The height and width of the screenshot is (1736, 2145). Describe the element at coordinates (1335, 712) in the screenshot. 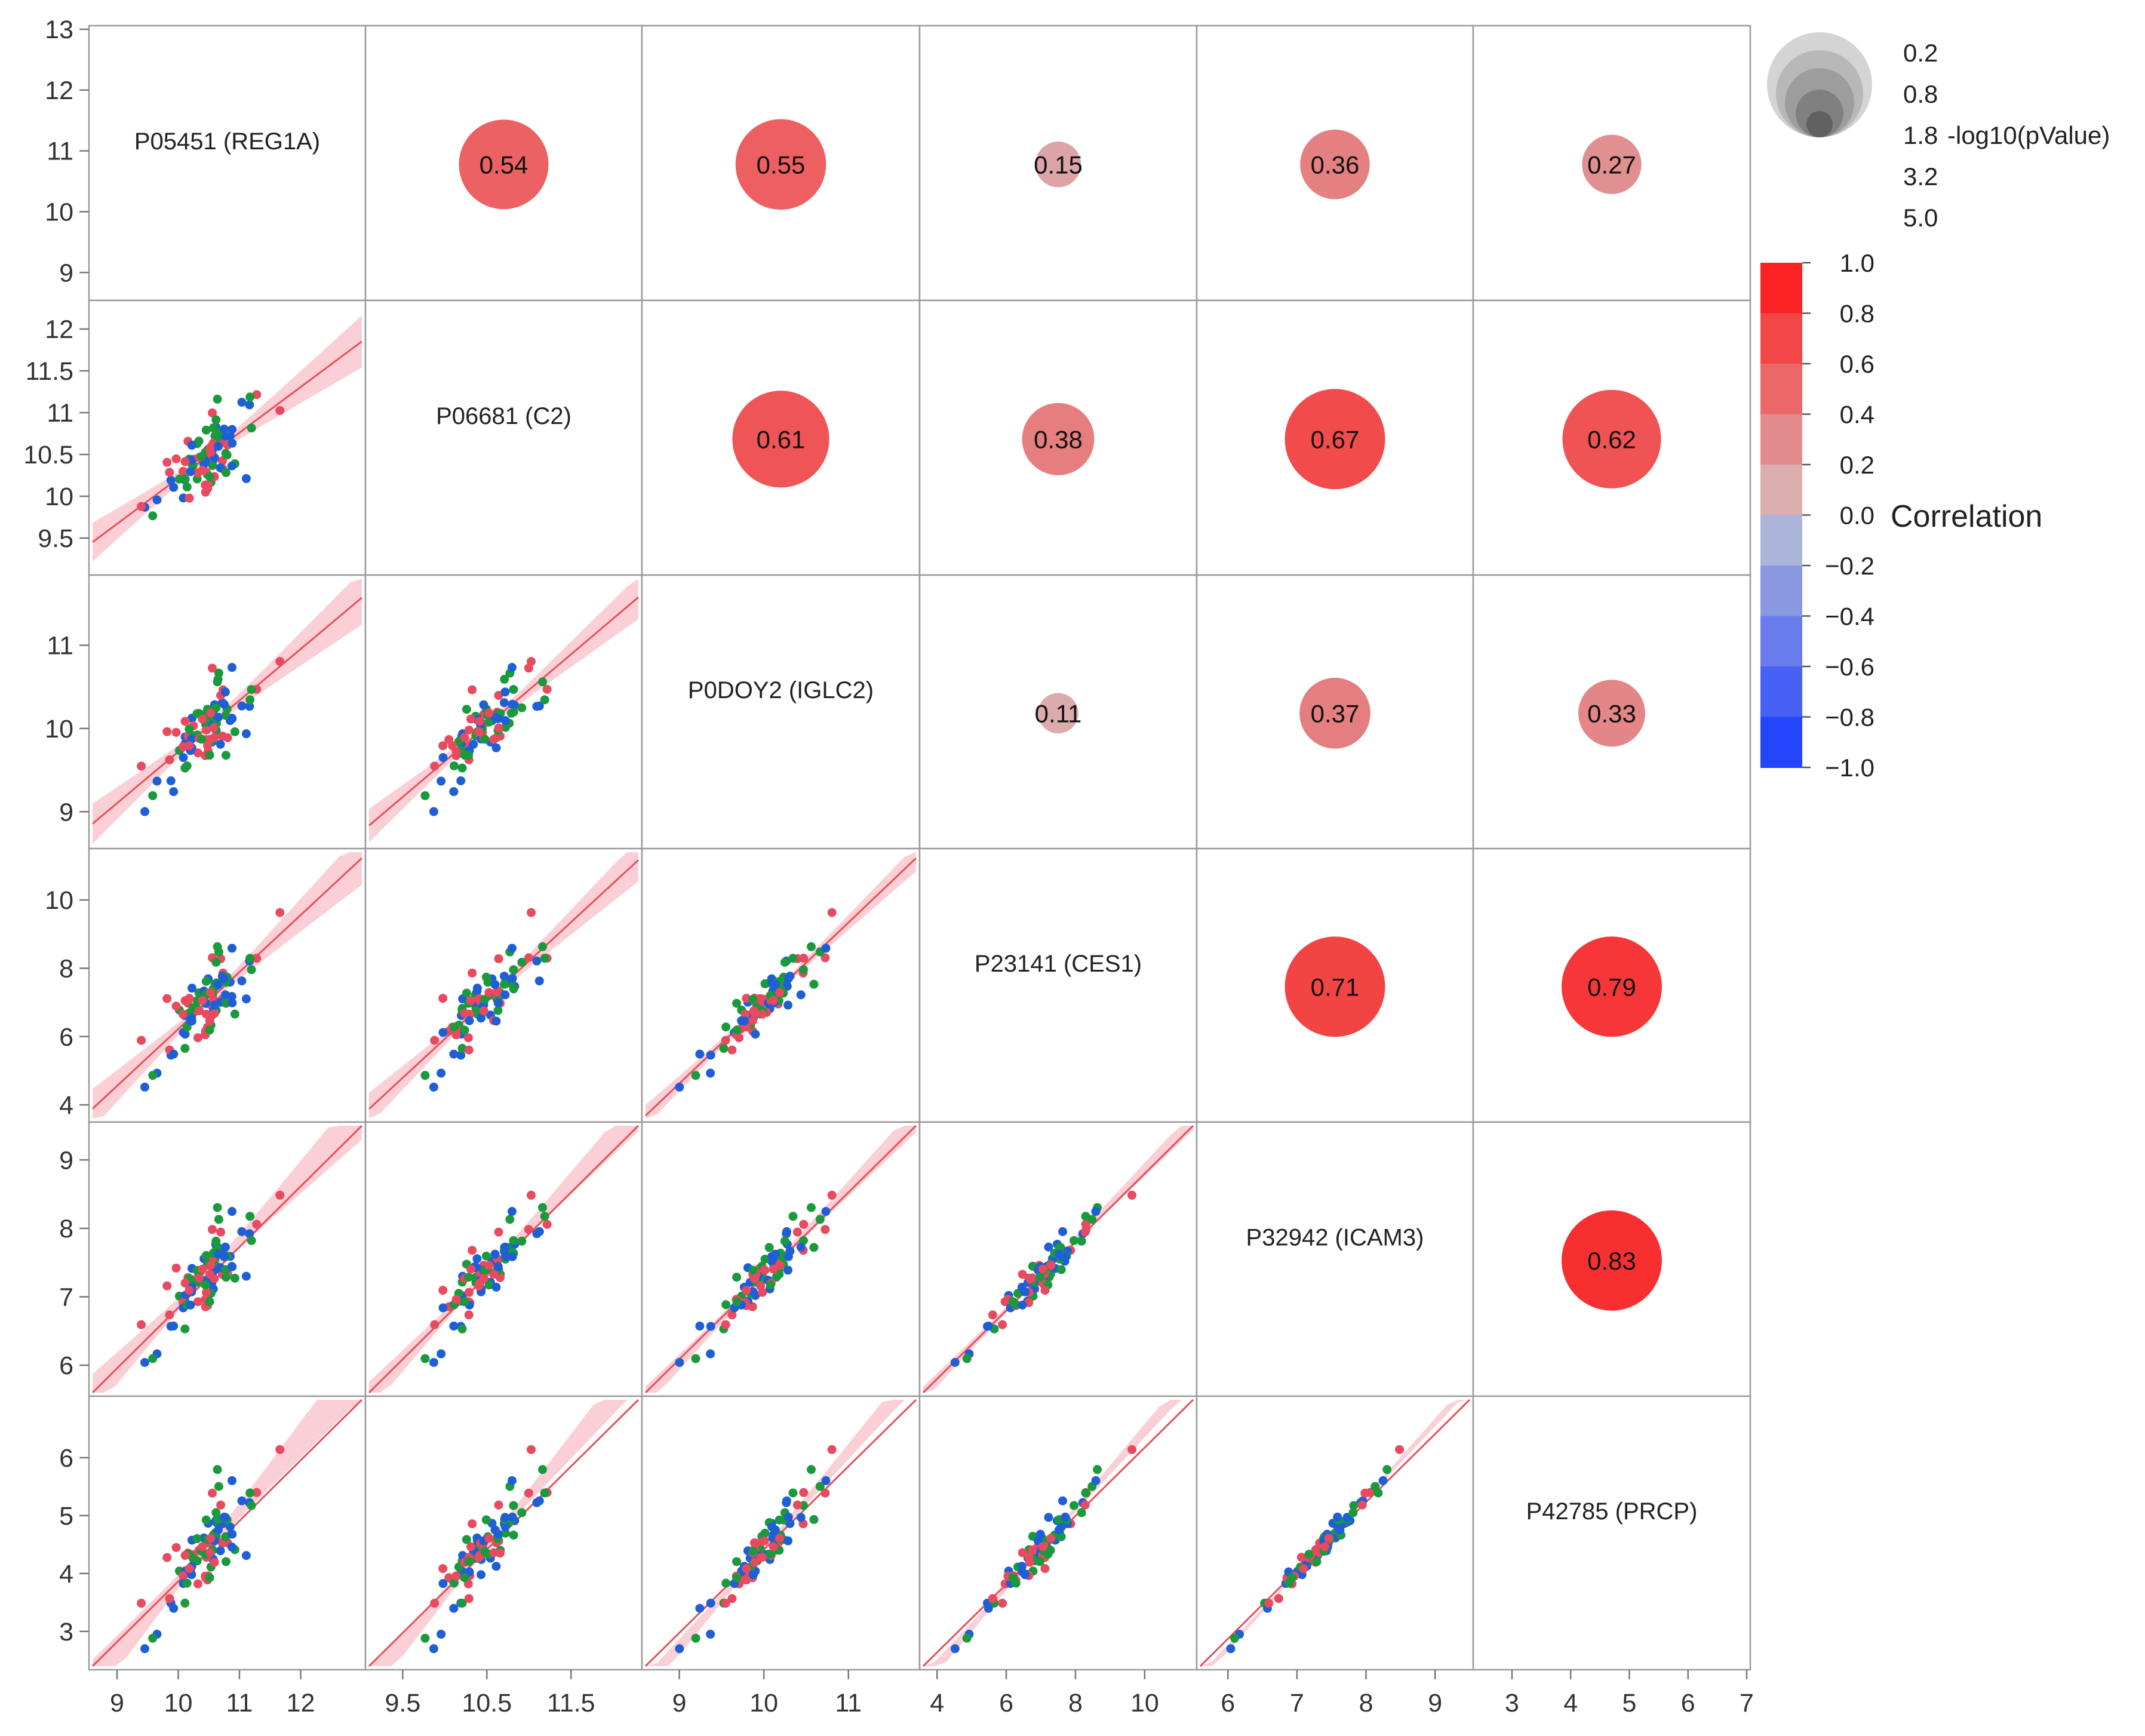

I see `matrix-cell: 0.37` at that location.